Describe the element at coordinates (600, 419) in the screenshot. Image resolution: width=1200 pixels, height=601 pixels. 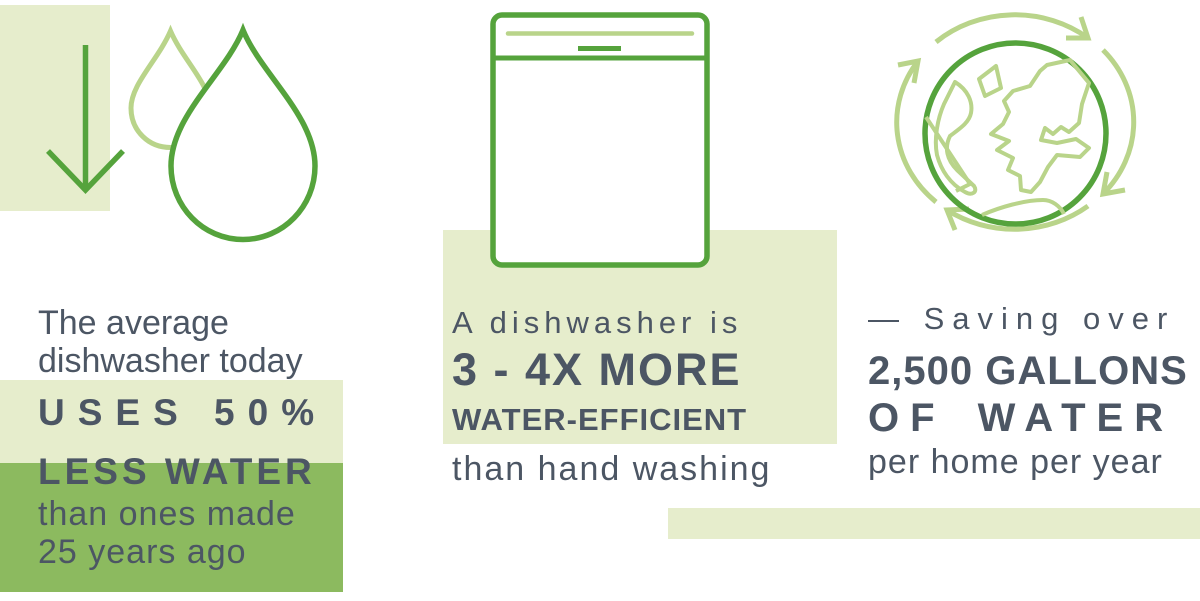
I see `middle-highlight-line-2: WATER-EFFICIENT` at that location.